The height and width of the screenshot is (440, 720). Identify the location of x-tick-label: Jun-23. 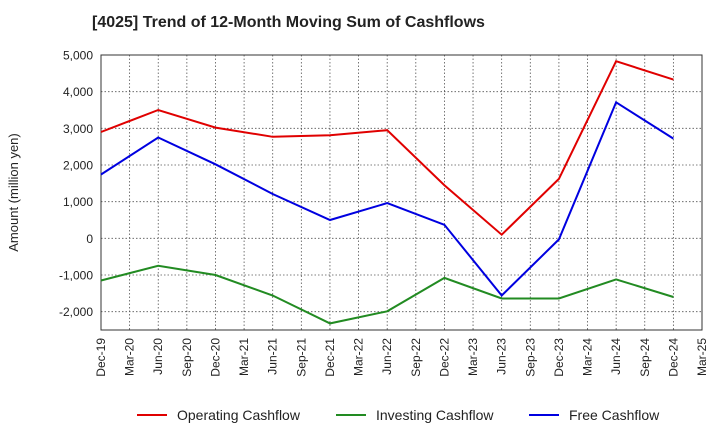
(502, 356).